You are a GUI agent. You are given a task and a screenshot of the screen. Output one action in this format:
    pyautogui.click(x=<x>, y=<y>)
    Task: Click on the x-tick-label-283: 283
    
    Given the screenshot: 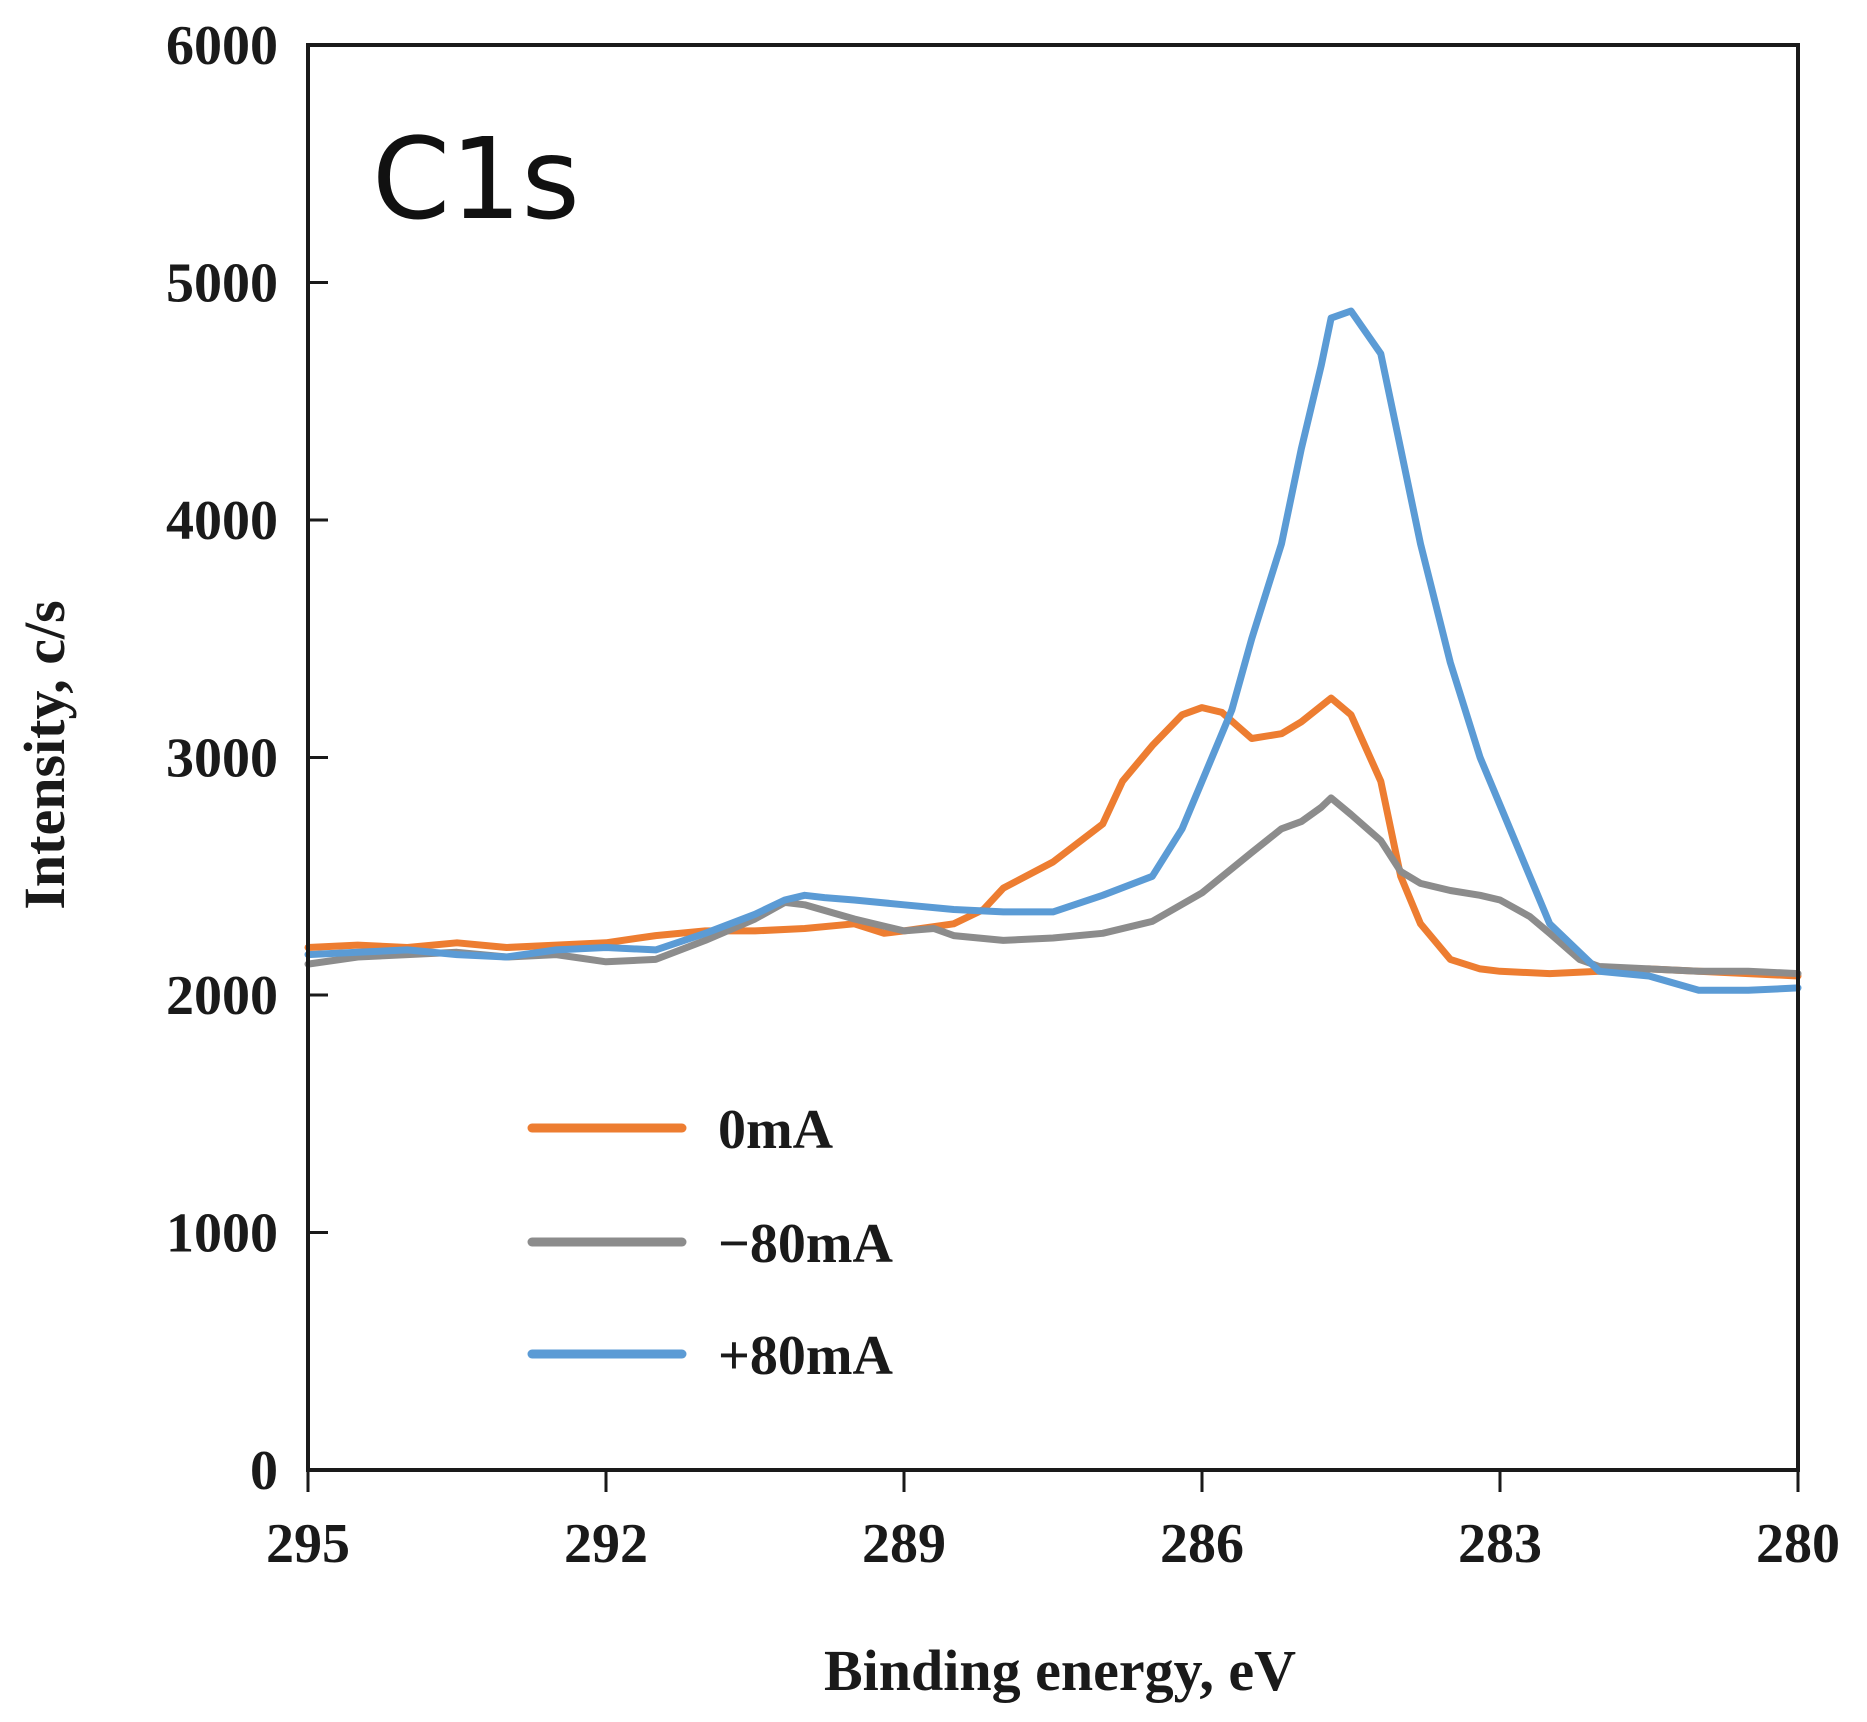 What is the action you would take?
    pyautogui.click(x=1500, y=1544)
    